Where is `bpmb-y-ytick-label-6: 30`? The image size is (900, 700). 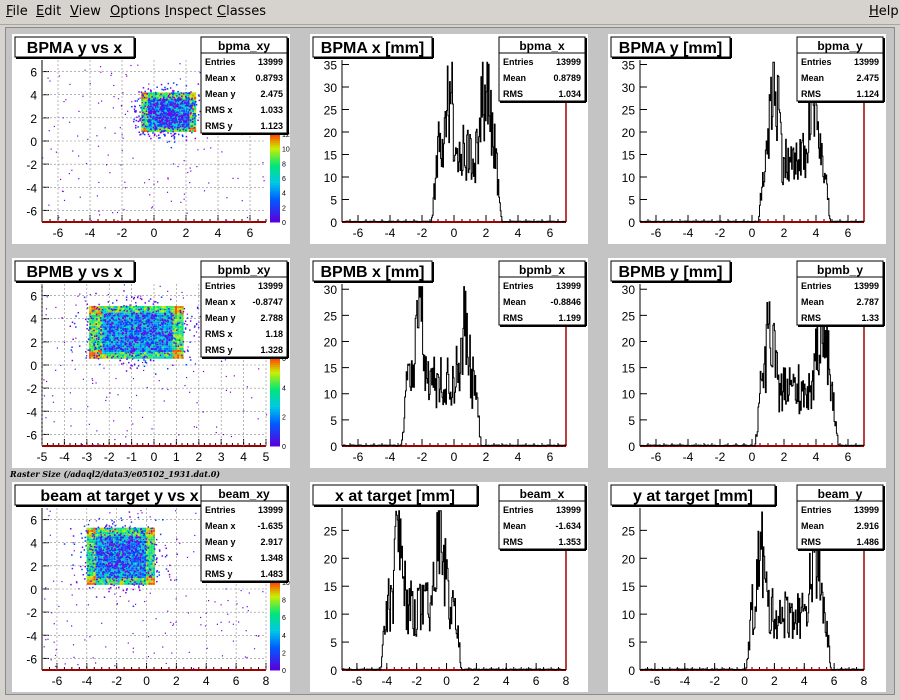
bpmb-y-ytick-label-6: 30 is located at coordinates (629, 290).